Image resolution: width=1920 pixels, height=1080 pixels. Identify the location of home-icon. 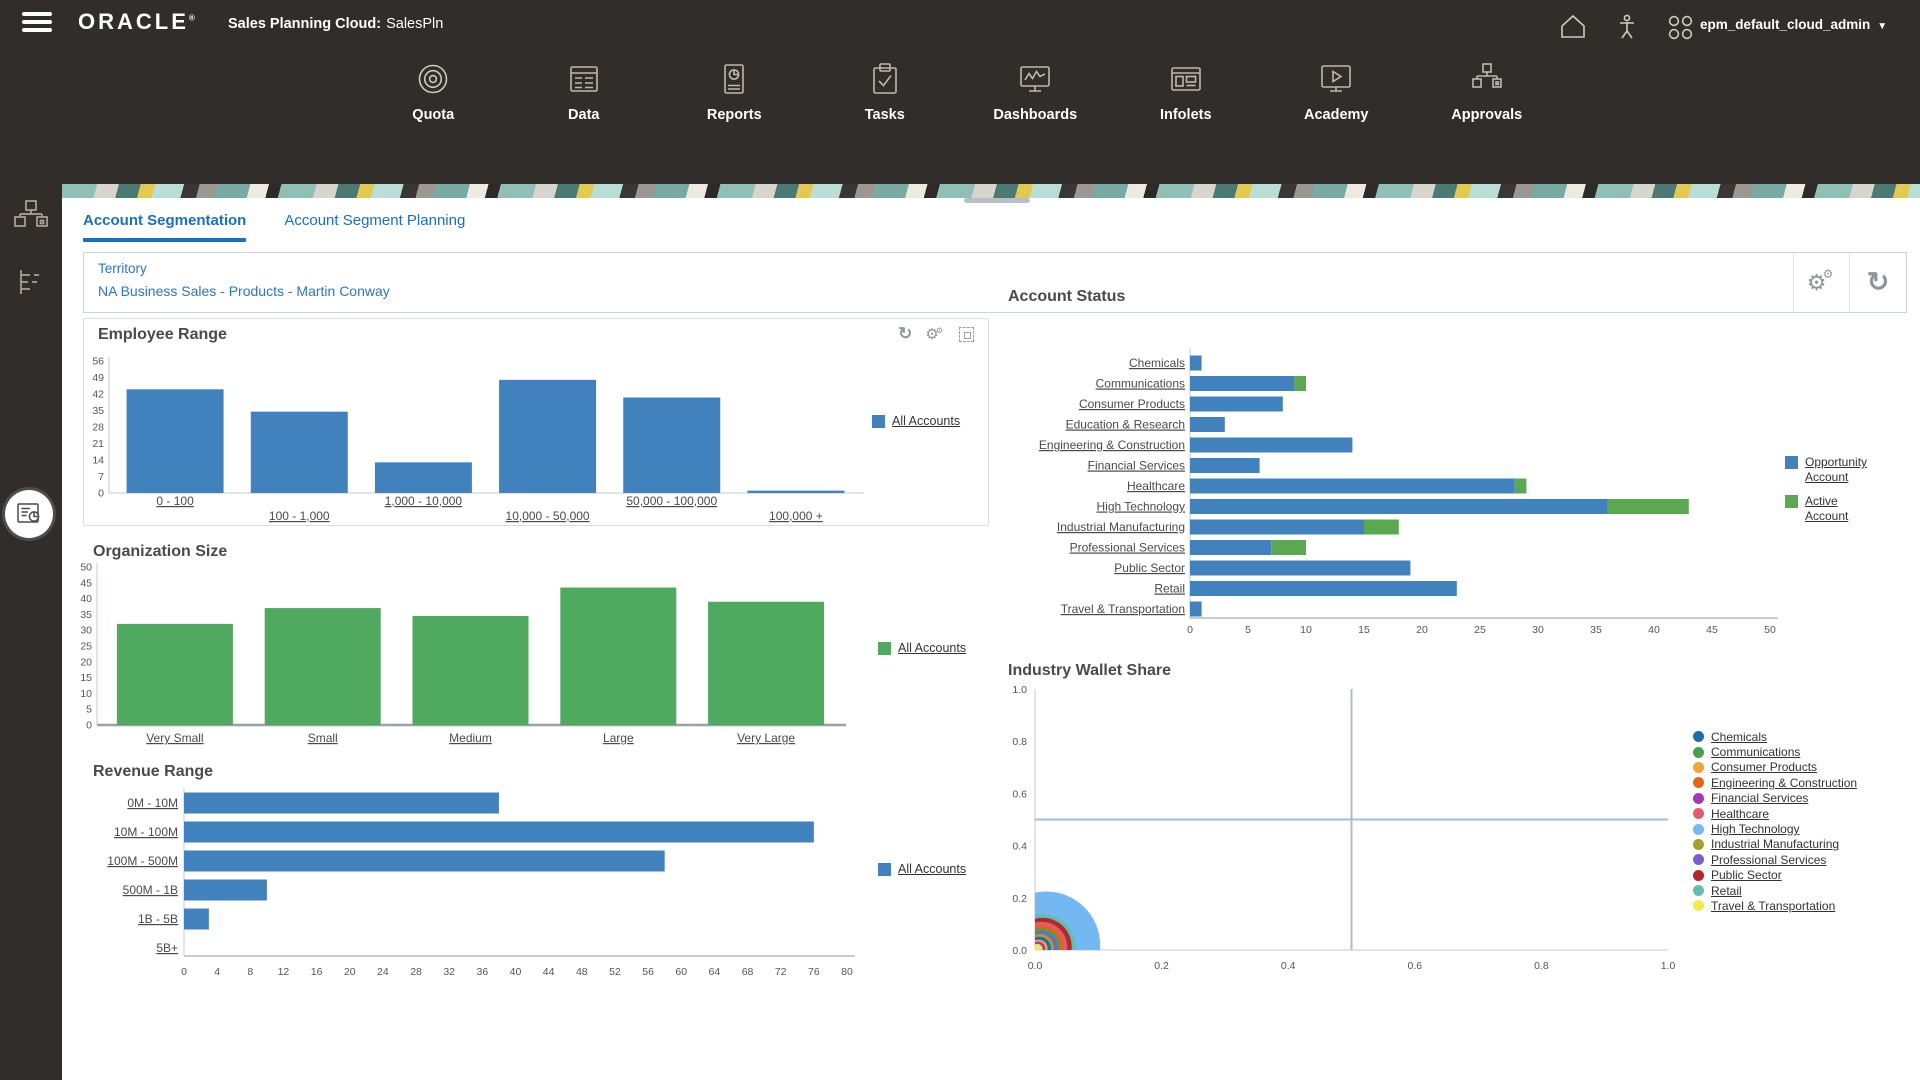
(1573, 27).